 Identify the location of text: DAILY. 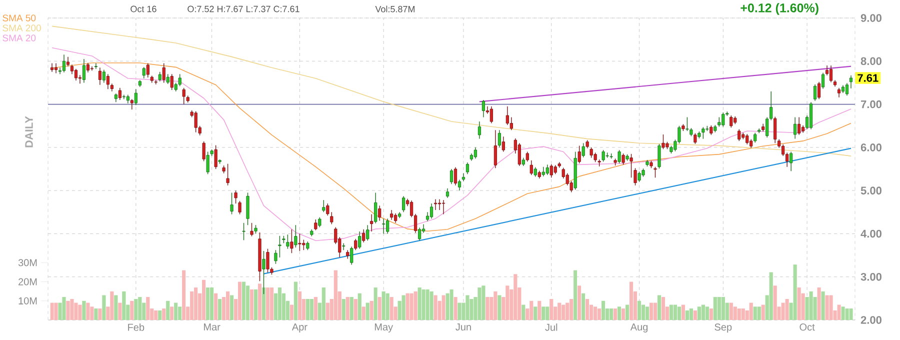
(29, 132).